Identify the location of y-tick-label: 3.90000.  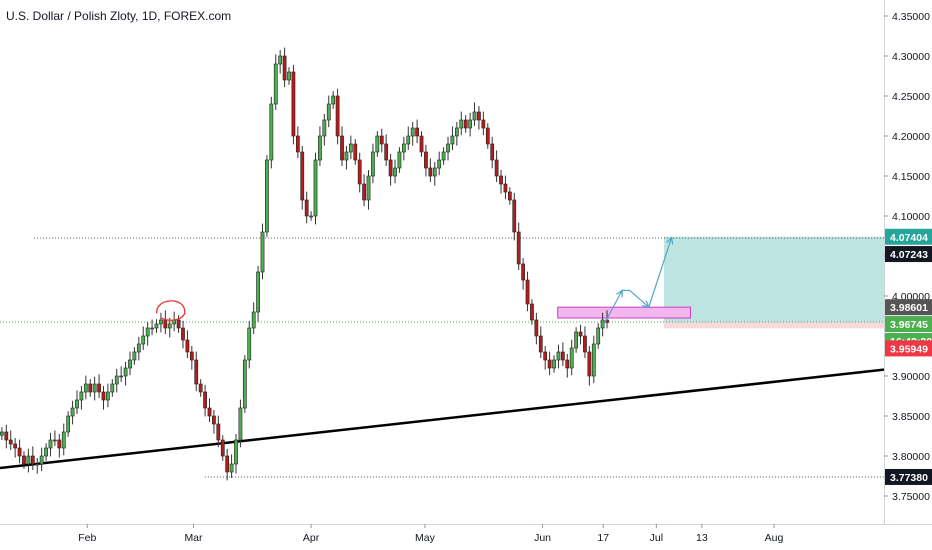
(911, 377).